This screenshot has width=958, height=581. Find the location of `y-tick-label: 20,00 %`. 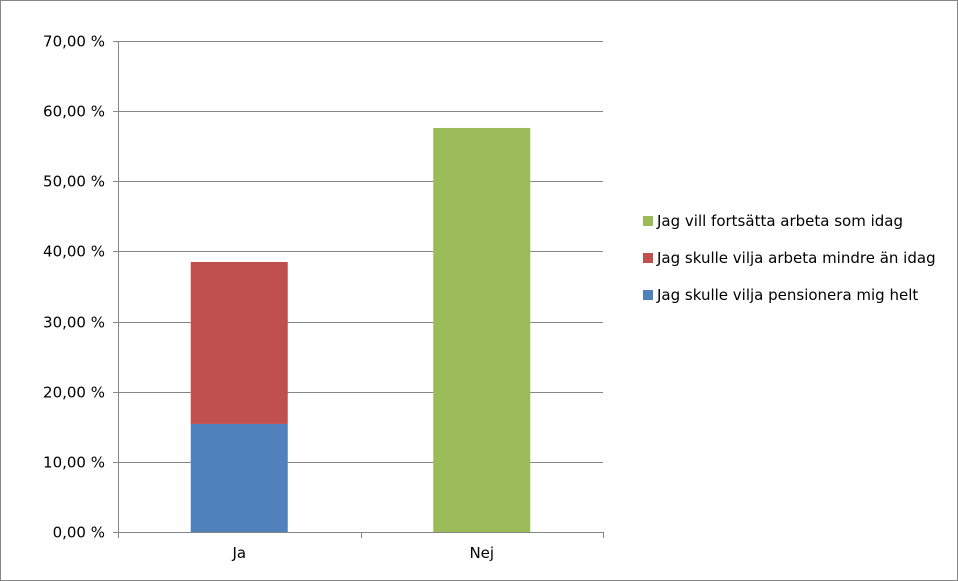

y-tick-label: 20,00 % is located at coordinates (74, 393).